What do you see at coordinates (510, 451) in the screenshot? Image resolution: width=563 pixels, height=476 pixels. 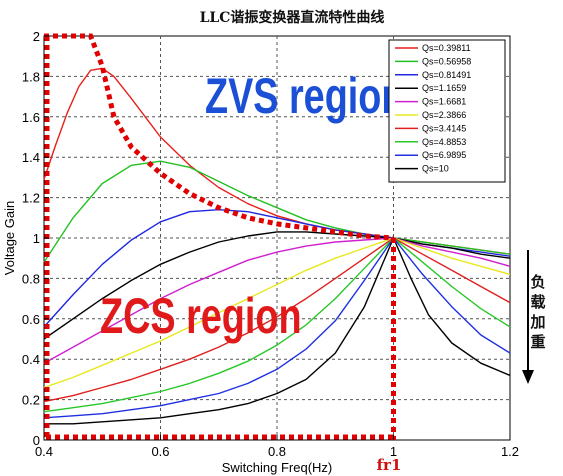 I see `x-tick-label: 1.2` at bounding box center [510, 451].